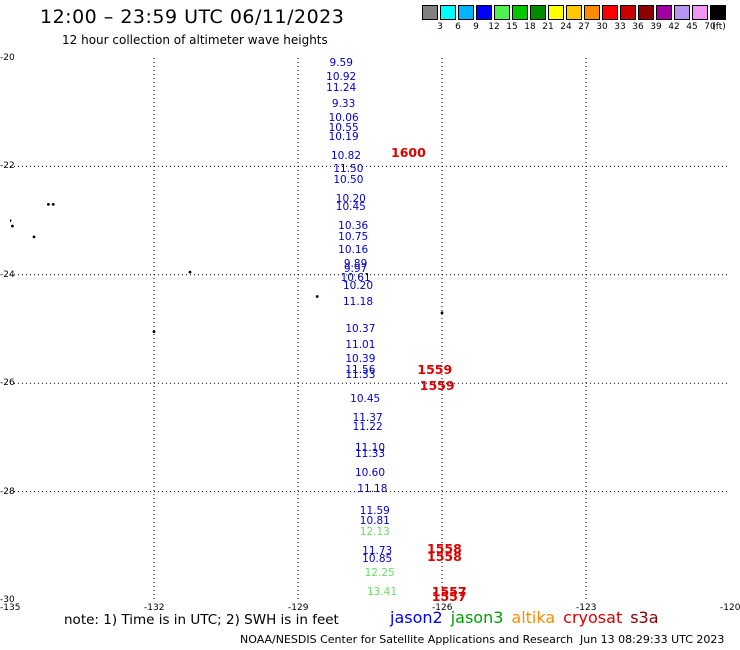  What do you see at coordinates (360, 358) in the screenshot?
I see `wave-height-label: 10.39` at bounding box center [360, 358].